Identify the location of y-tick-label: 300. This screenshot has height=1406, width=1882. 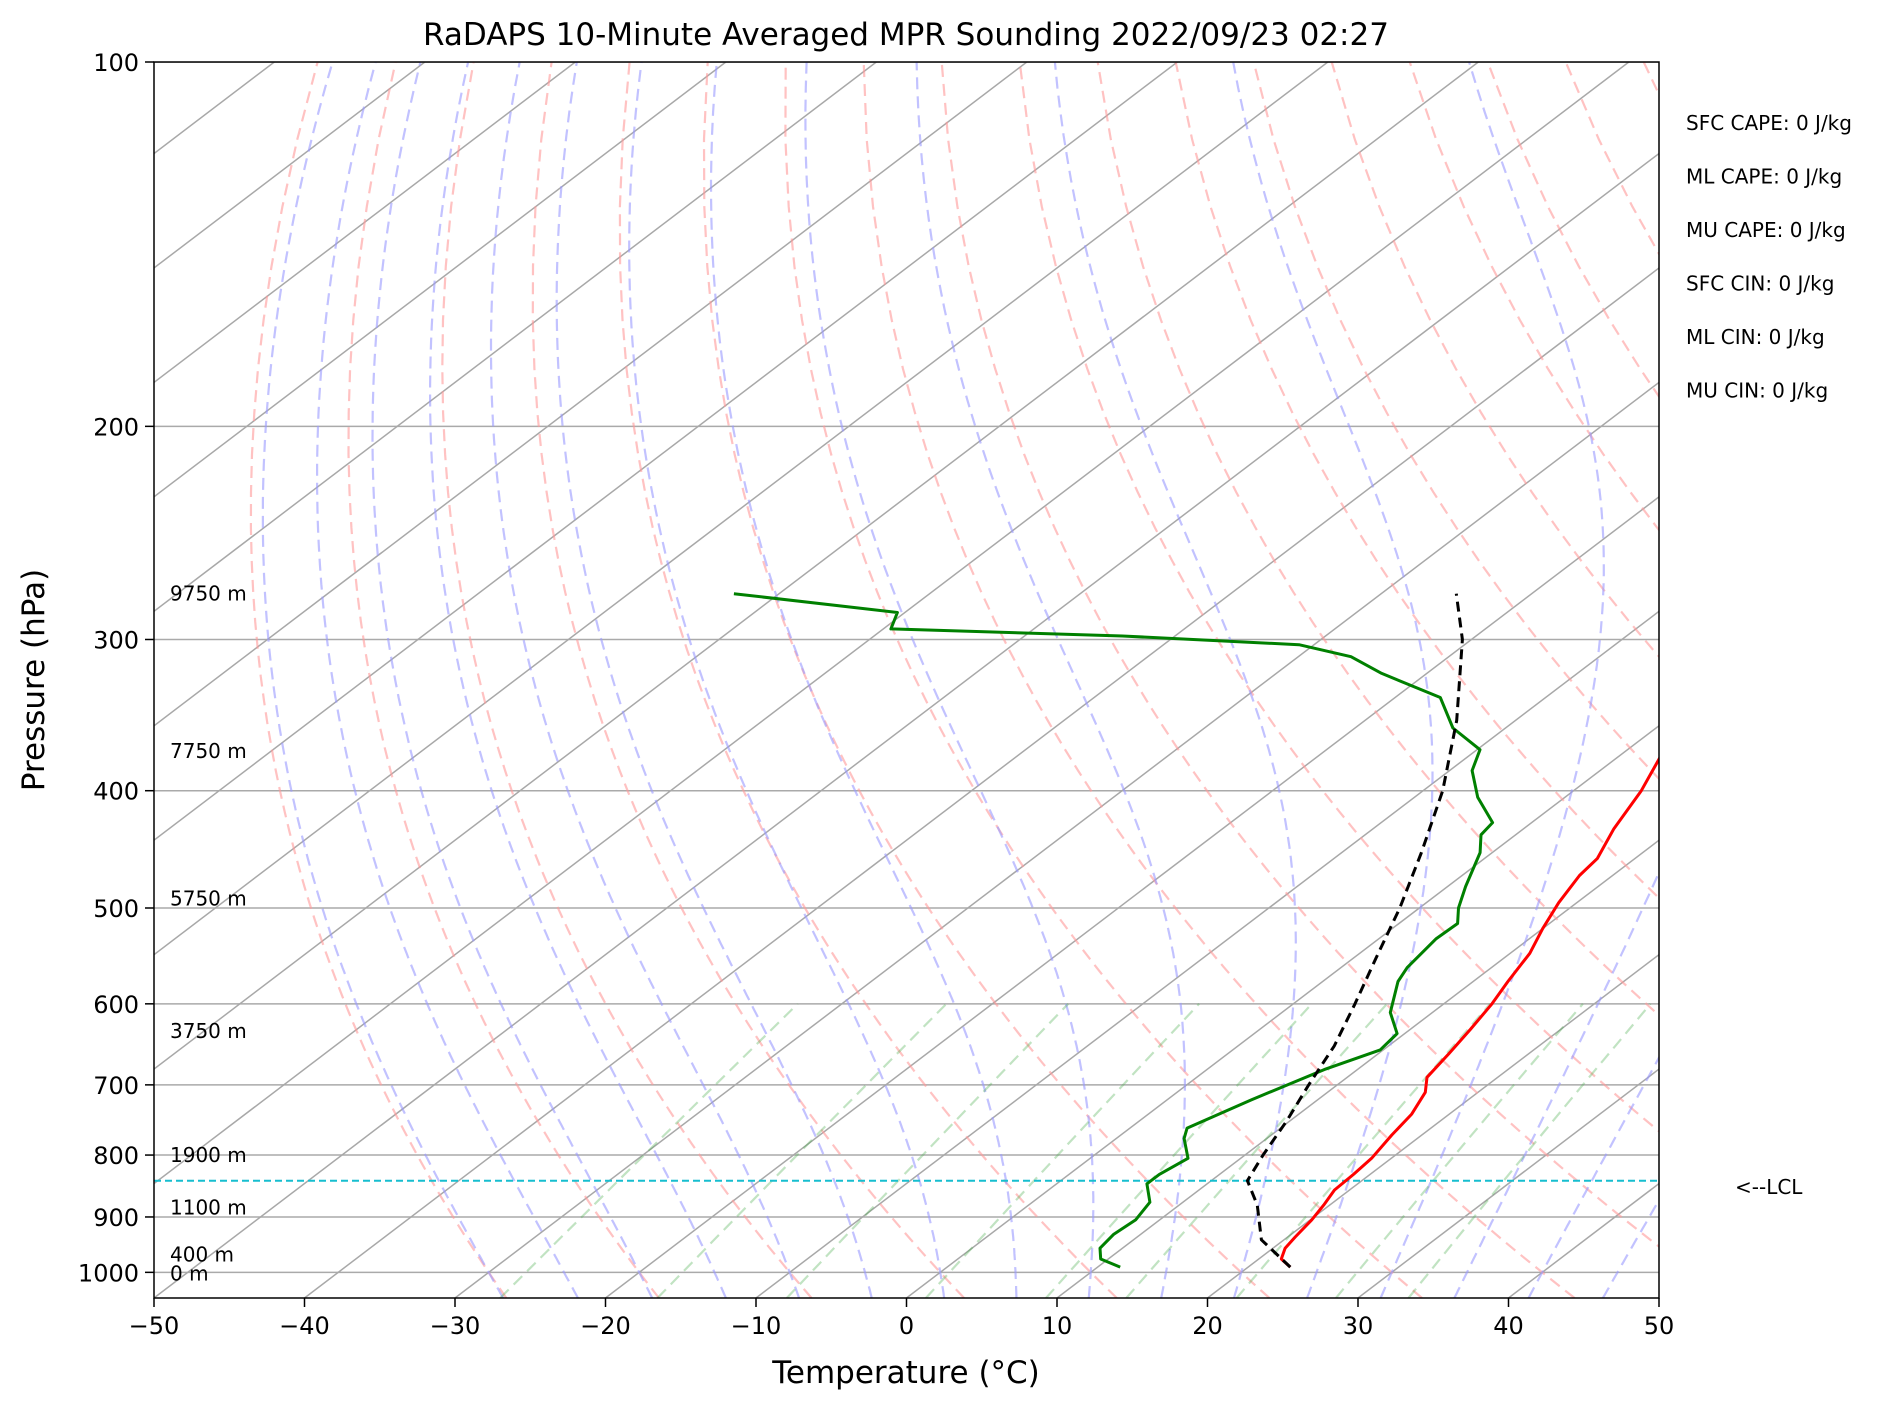
(116, 640).